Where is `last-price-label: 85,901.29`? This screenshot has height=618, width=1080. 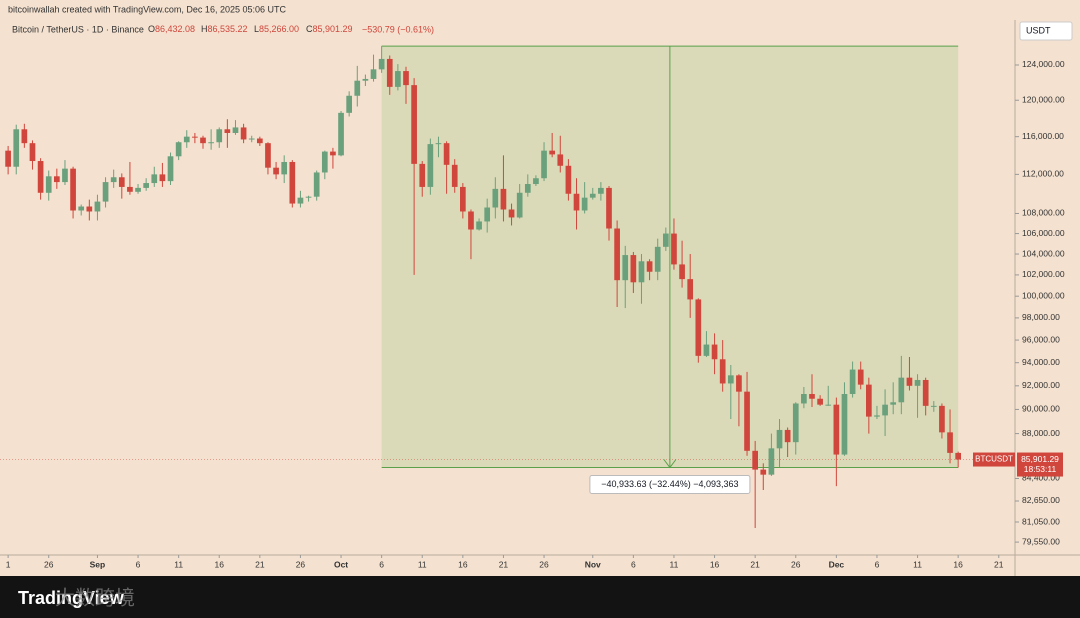 last-price-label: 85,901.29 is located at coordinates (1040, 459).